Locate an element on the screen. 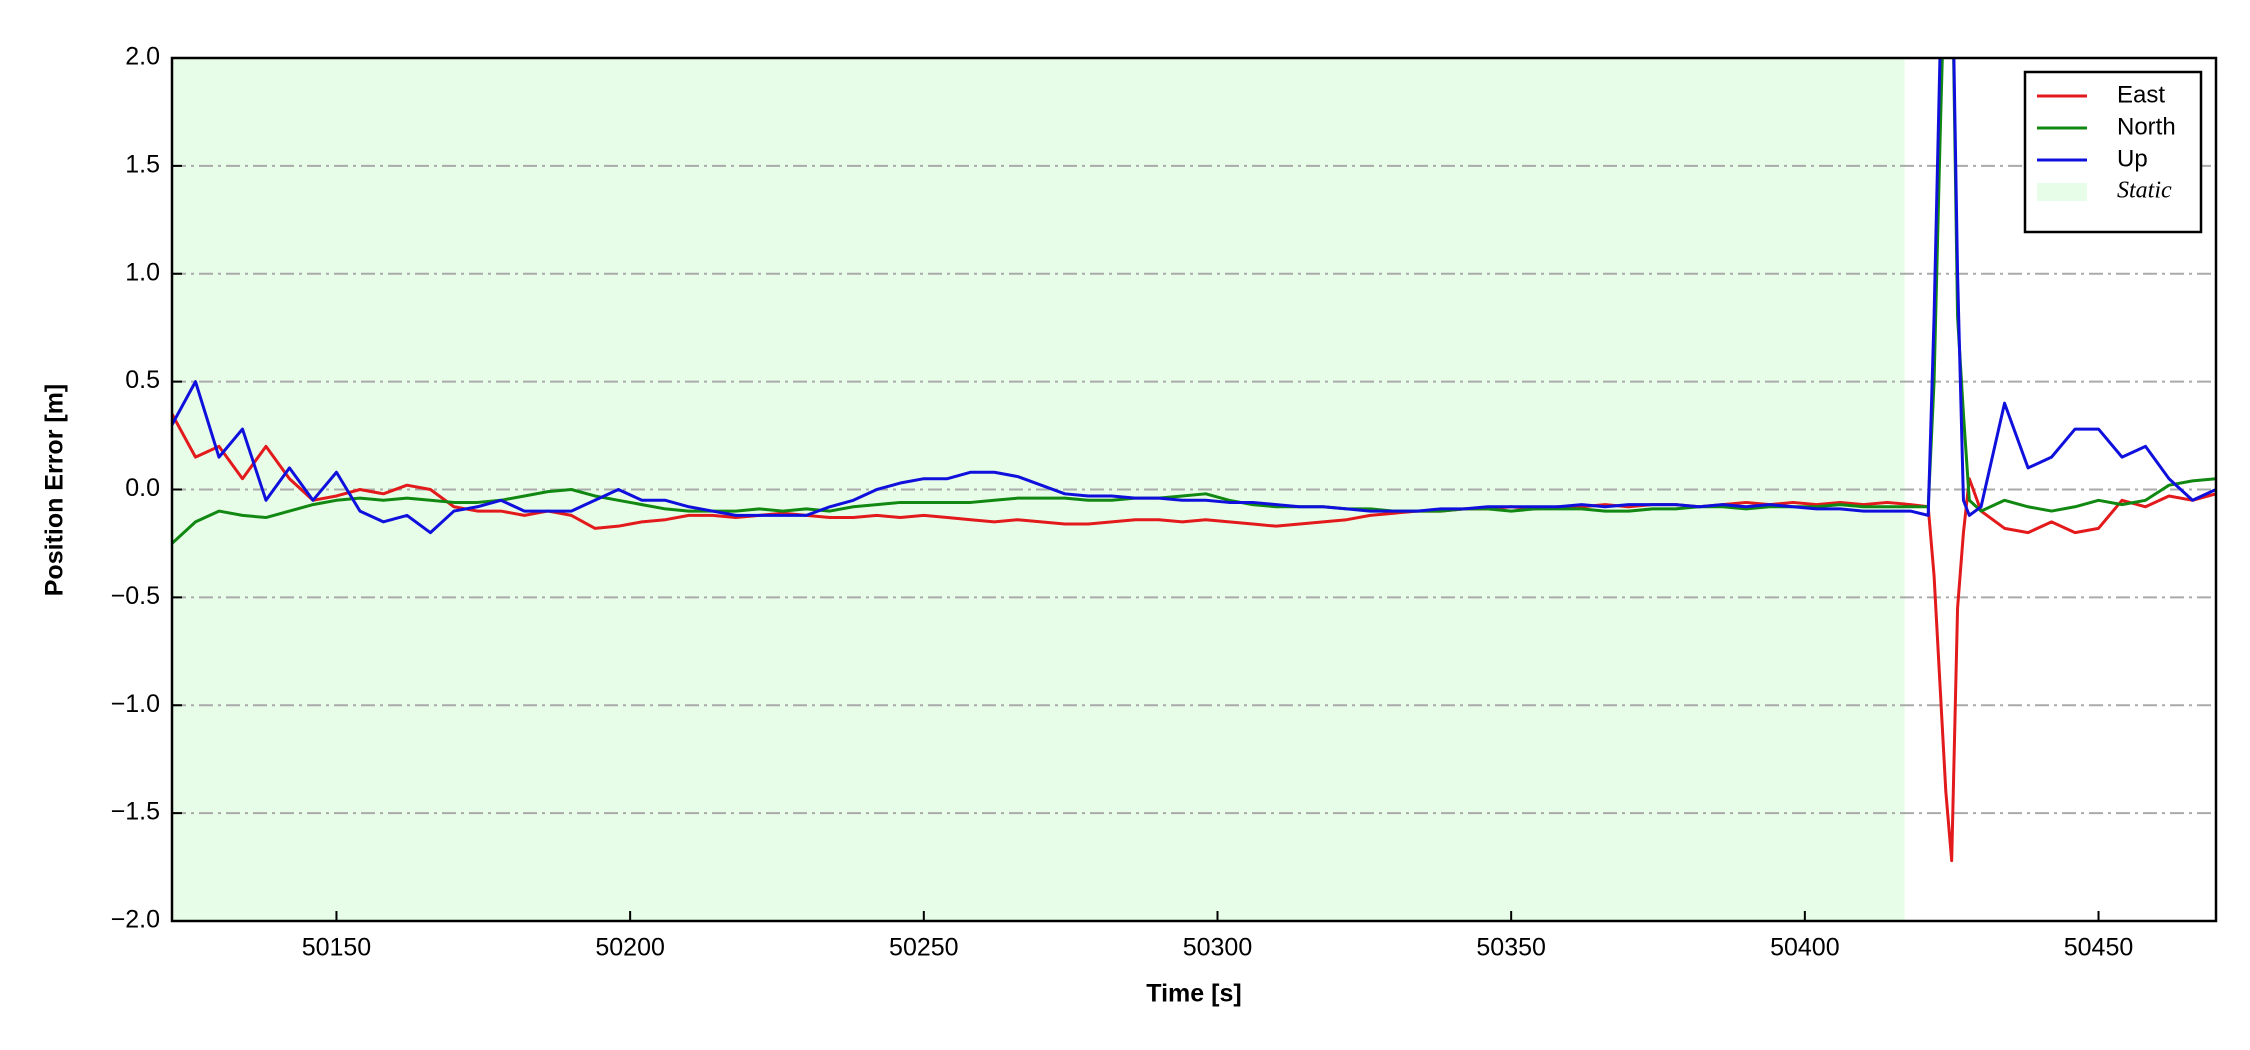  x-tick-label: 50350 is located at coordinates (1511, 948).